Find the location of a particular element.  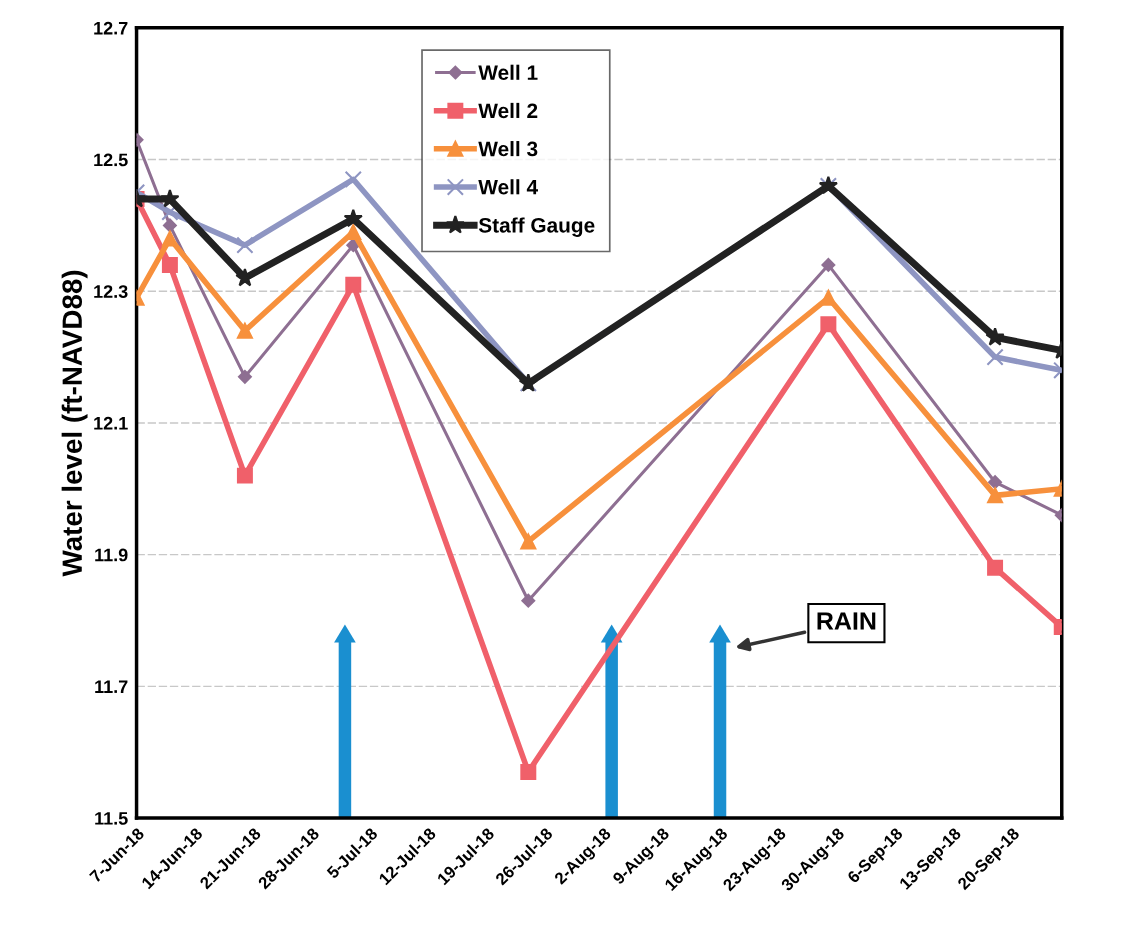

y-tick-label: 12.3 is located at coordinates (111, 291).